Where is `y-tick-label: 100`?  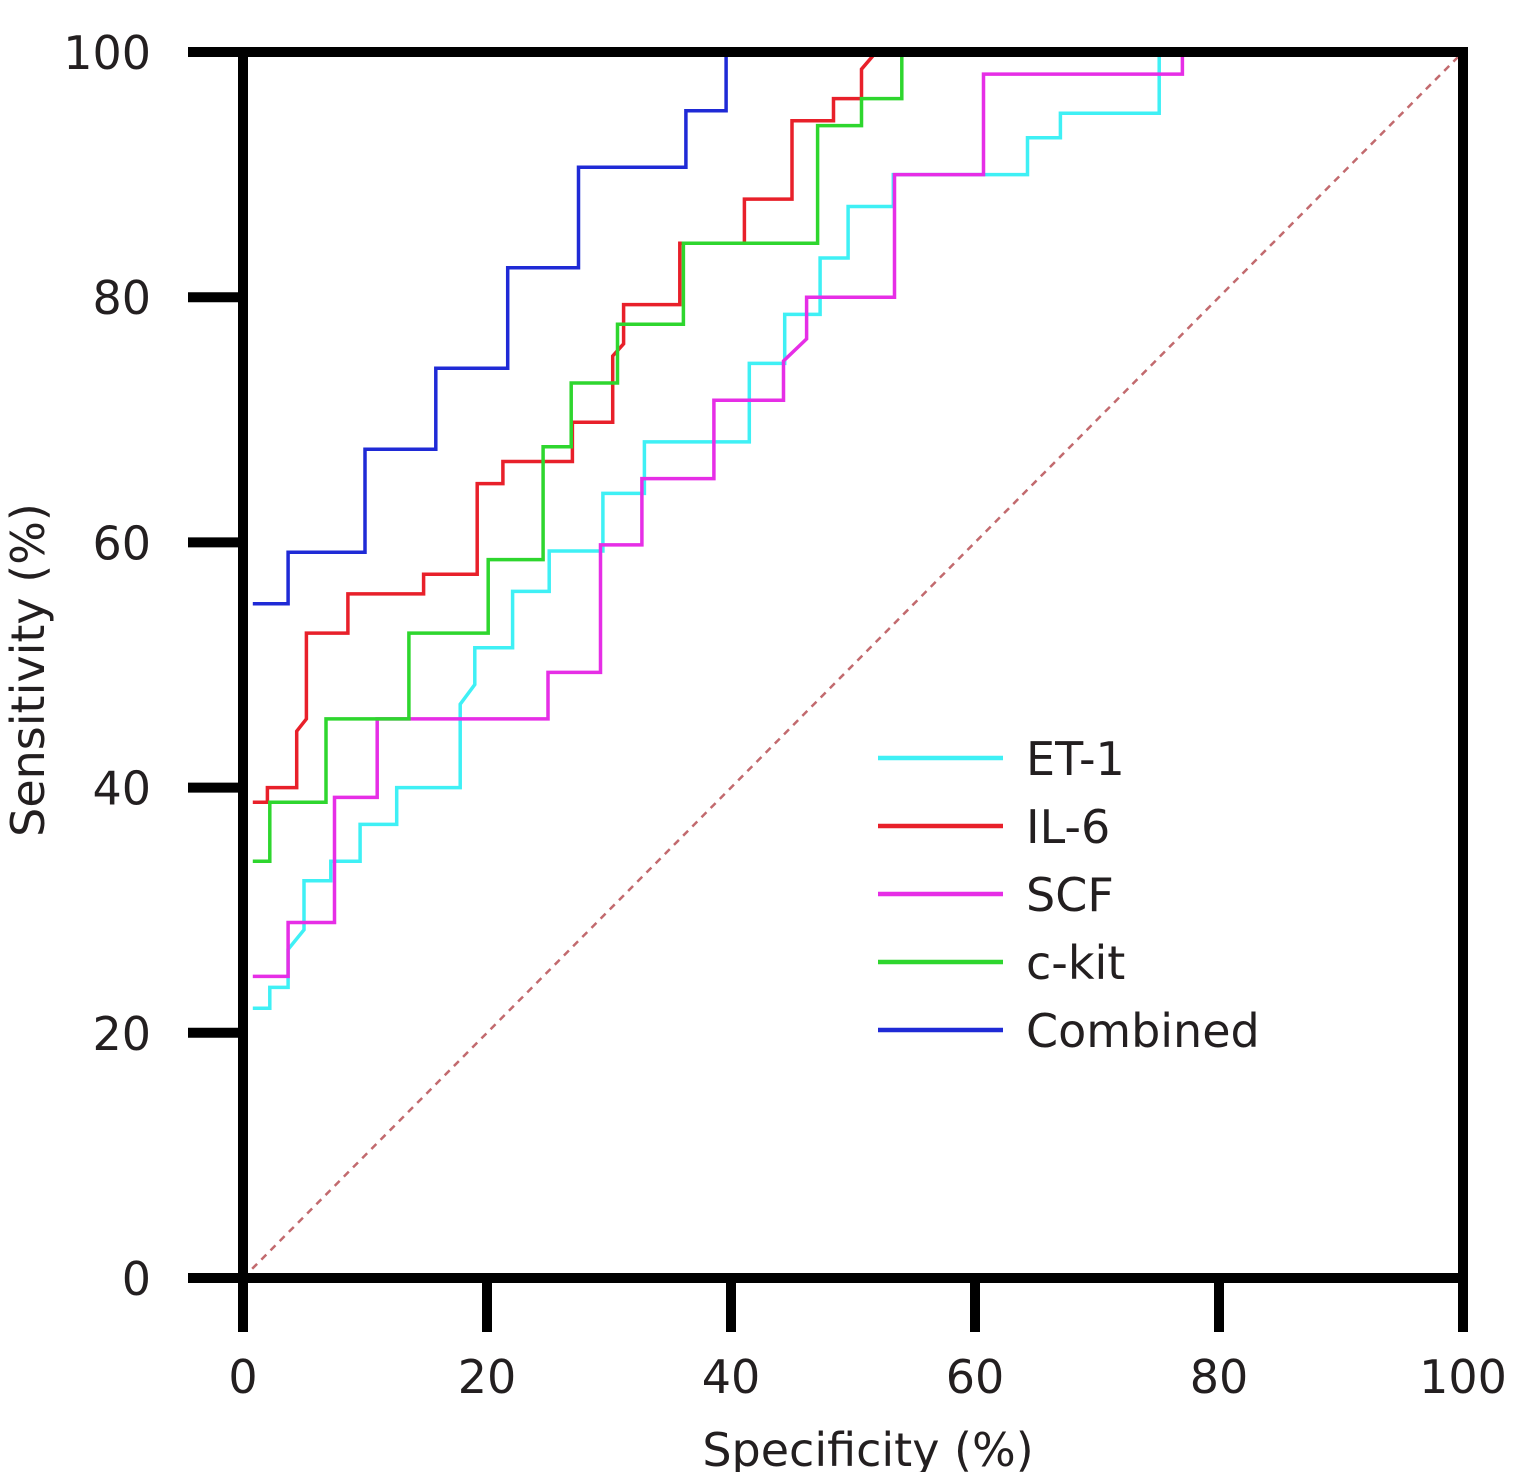
y-tick-label: 100 is located at coordinates (107, 53).